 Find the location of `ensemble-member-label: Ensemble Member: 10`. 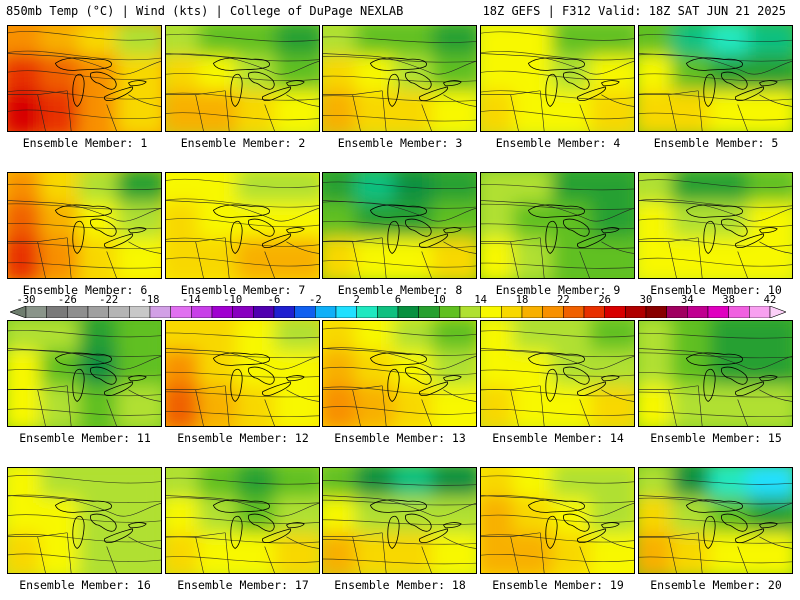

ensemble-member-label: Ensemble Member: 10 is located at coordinates (716, 290).